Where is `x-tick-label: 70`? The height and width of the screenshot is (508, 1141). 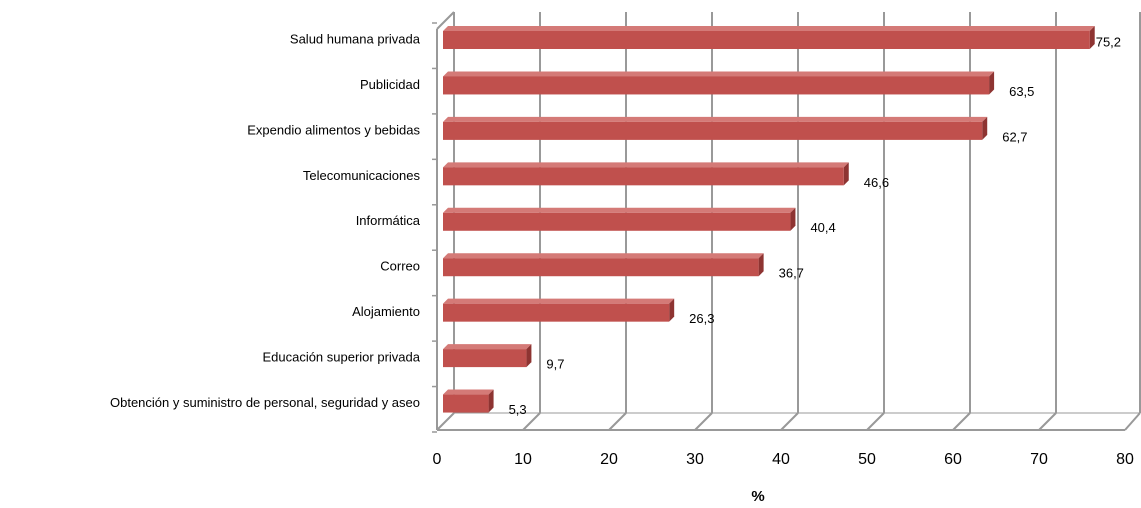 x-tick-label: 70 is located at coordinates (1039, 459).